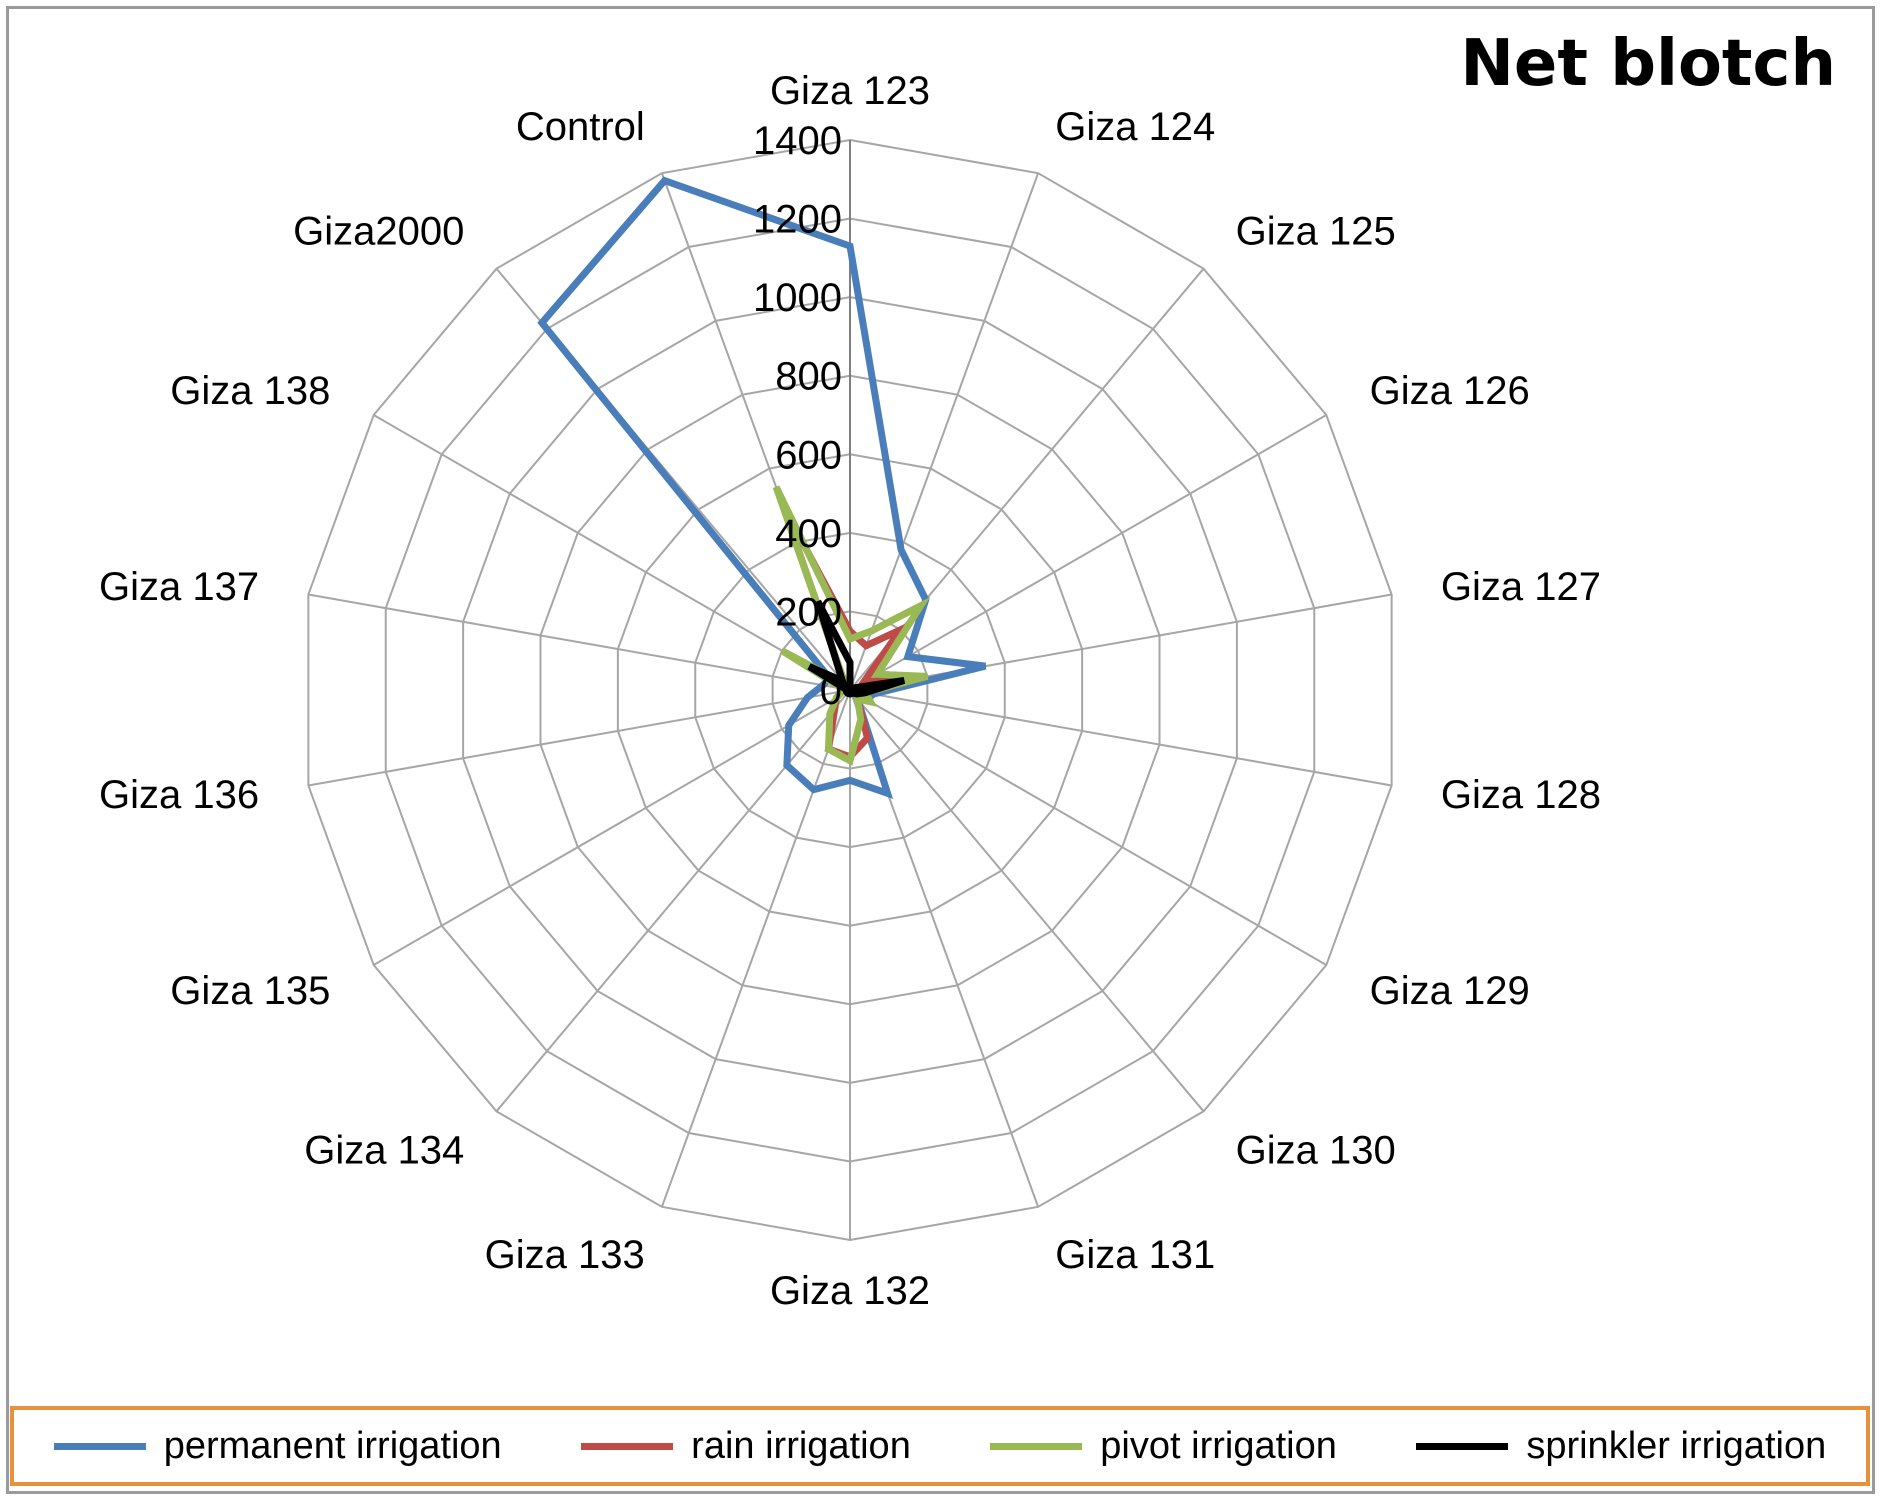 The width and height of the screenshot is (1883, 1502). What do you see at coordinates (1676, 1445) in the screenshot?
I see `legend-label: sprinkler irrigation` at bounding box center [1676, 1445].